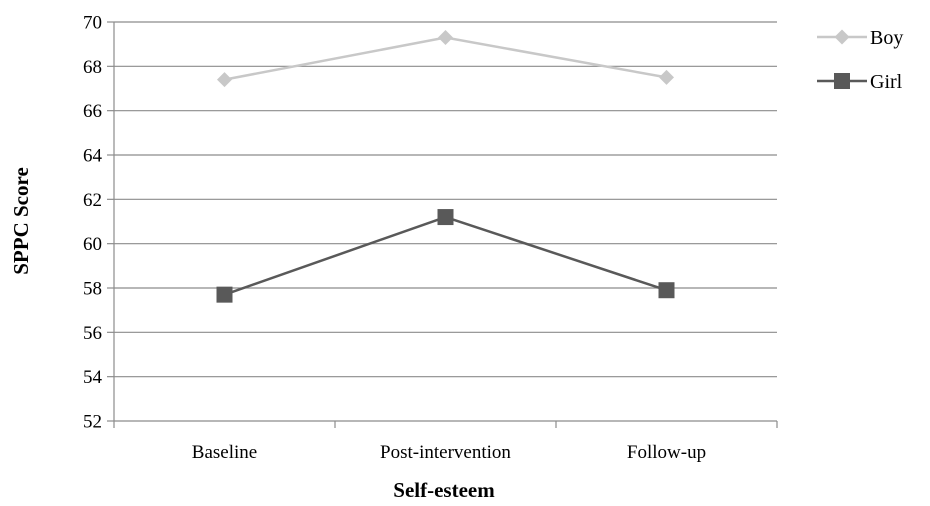 This screenshot has width=930, height=506. Describe the element at coordinates (860, 38) in the screenshot. I see `legend-item-boy: Boy` at that location.